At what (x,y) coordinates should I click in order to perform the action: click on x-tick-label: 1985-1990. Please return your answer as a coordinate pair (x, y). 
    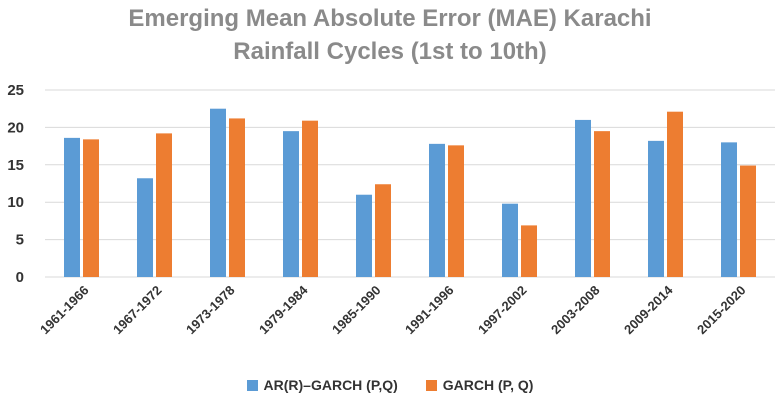
    Looking at the image, I should click on (356, 310).